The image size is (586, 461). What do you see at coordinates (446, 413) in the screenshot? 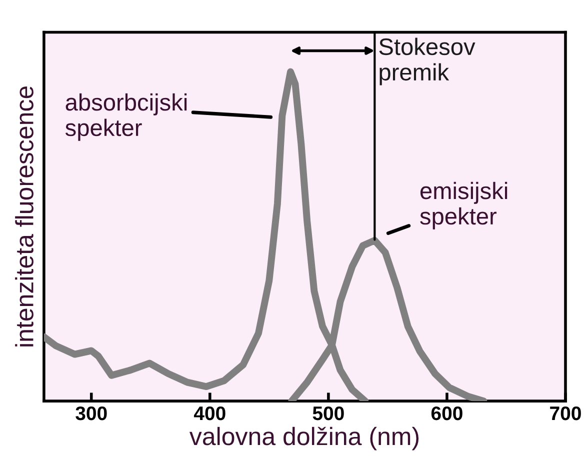
I see `x-tick-label: 600` at bounding box center [446, 413].